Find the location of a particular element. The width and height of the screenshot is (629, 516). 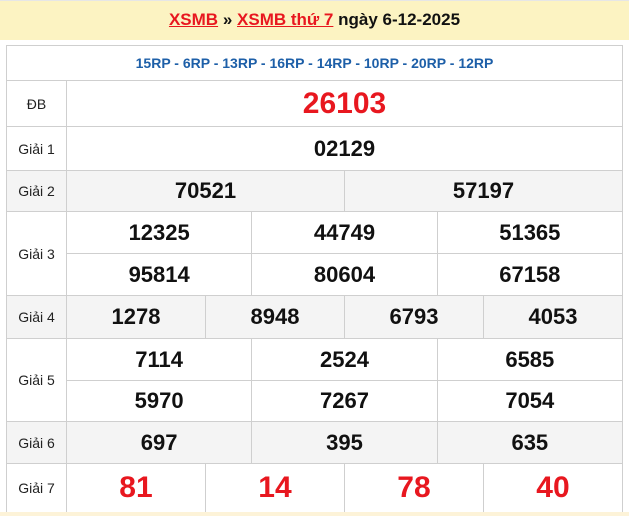

prize-5-number: 7267 is located at coordinates (344, 401).